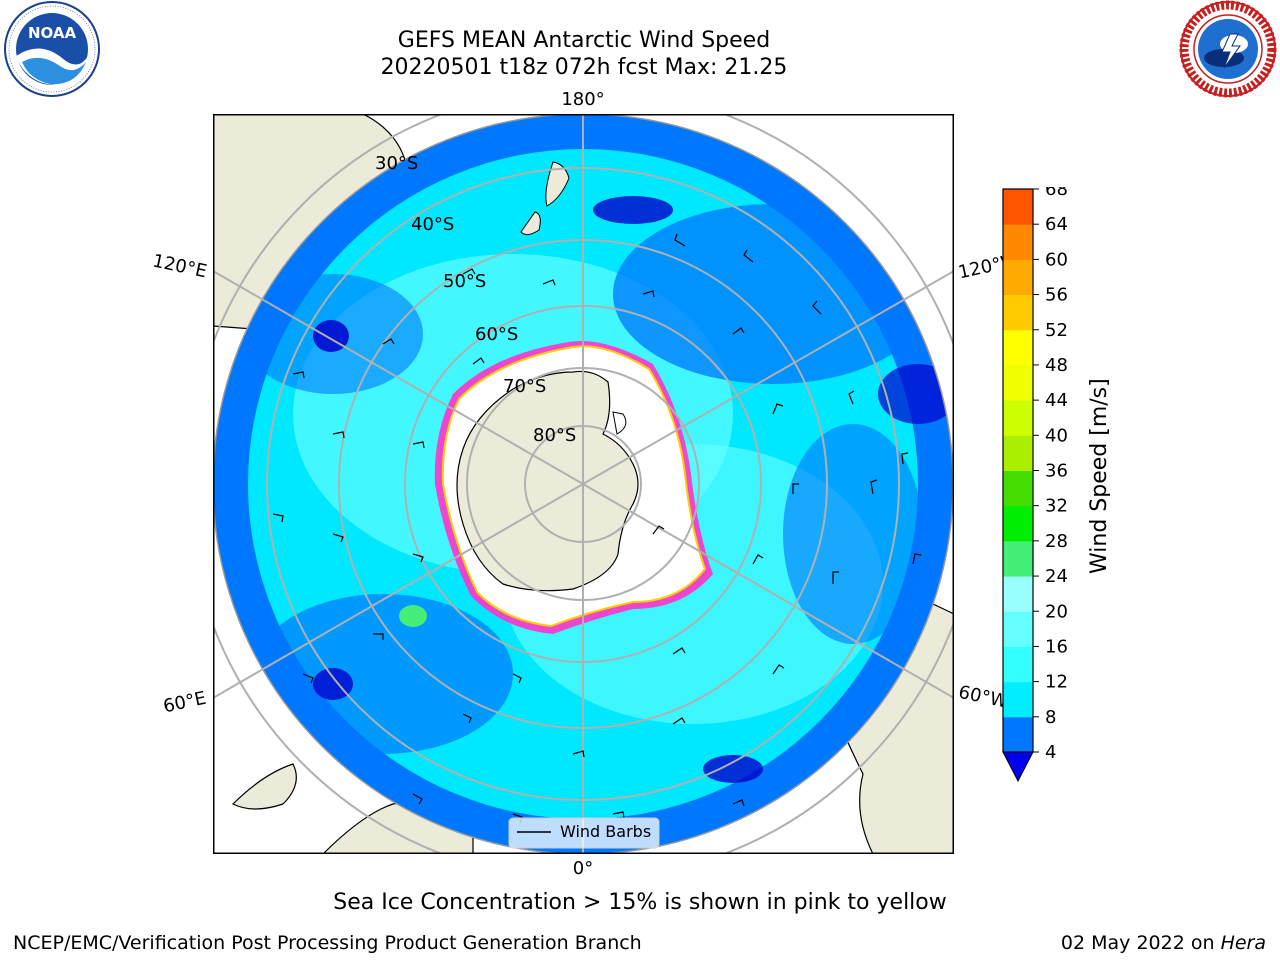  Describe the element at coordinates (1056, 471) in the screenshot. I see `colorbar-tick-label: 36` at that location.